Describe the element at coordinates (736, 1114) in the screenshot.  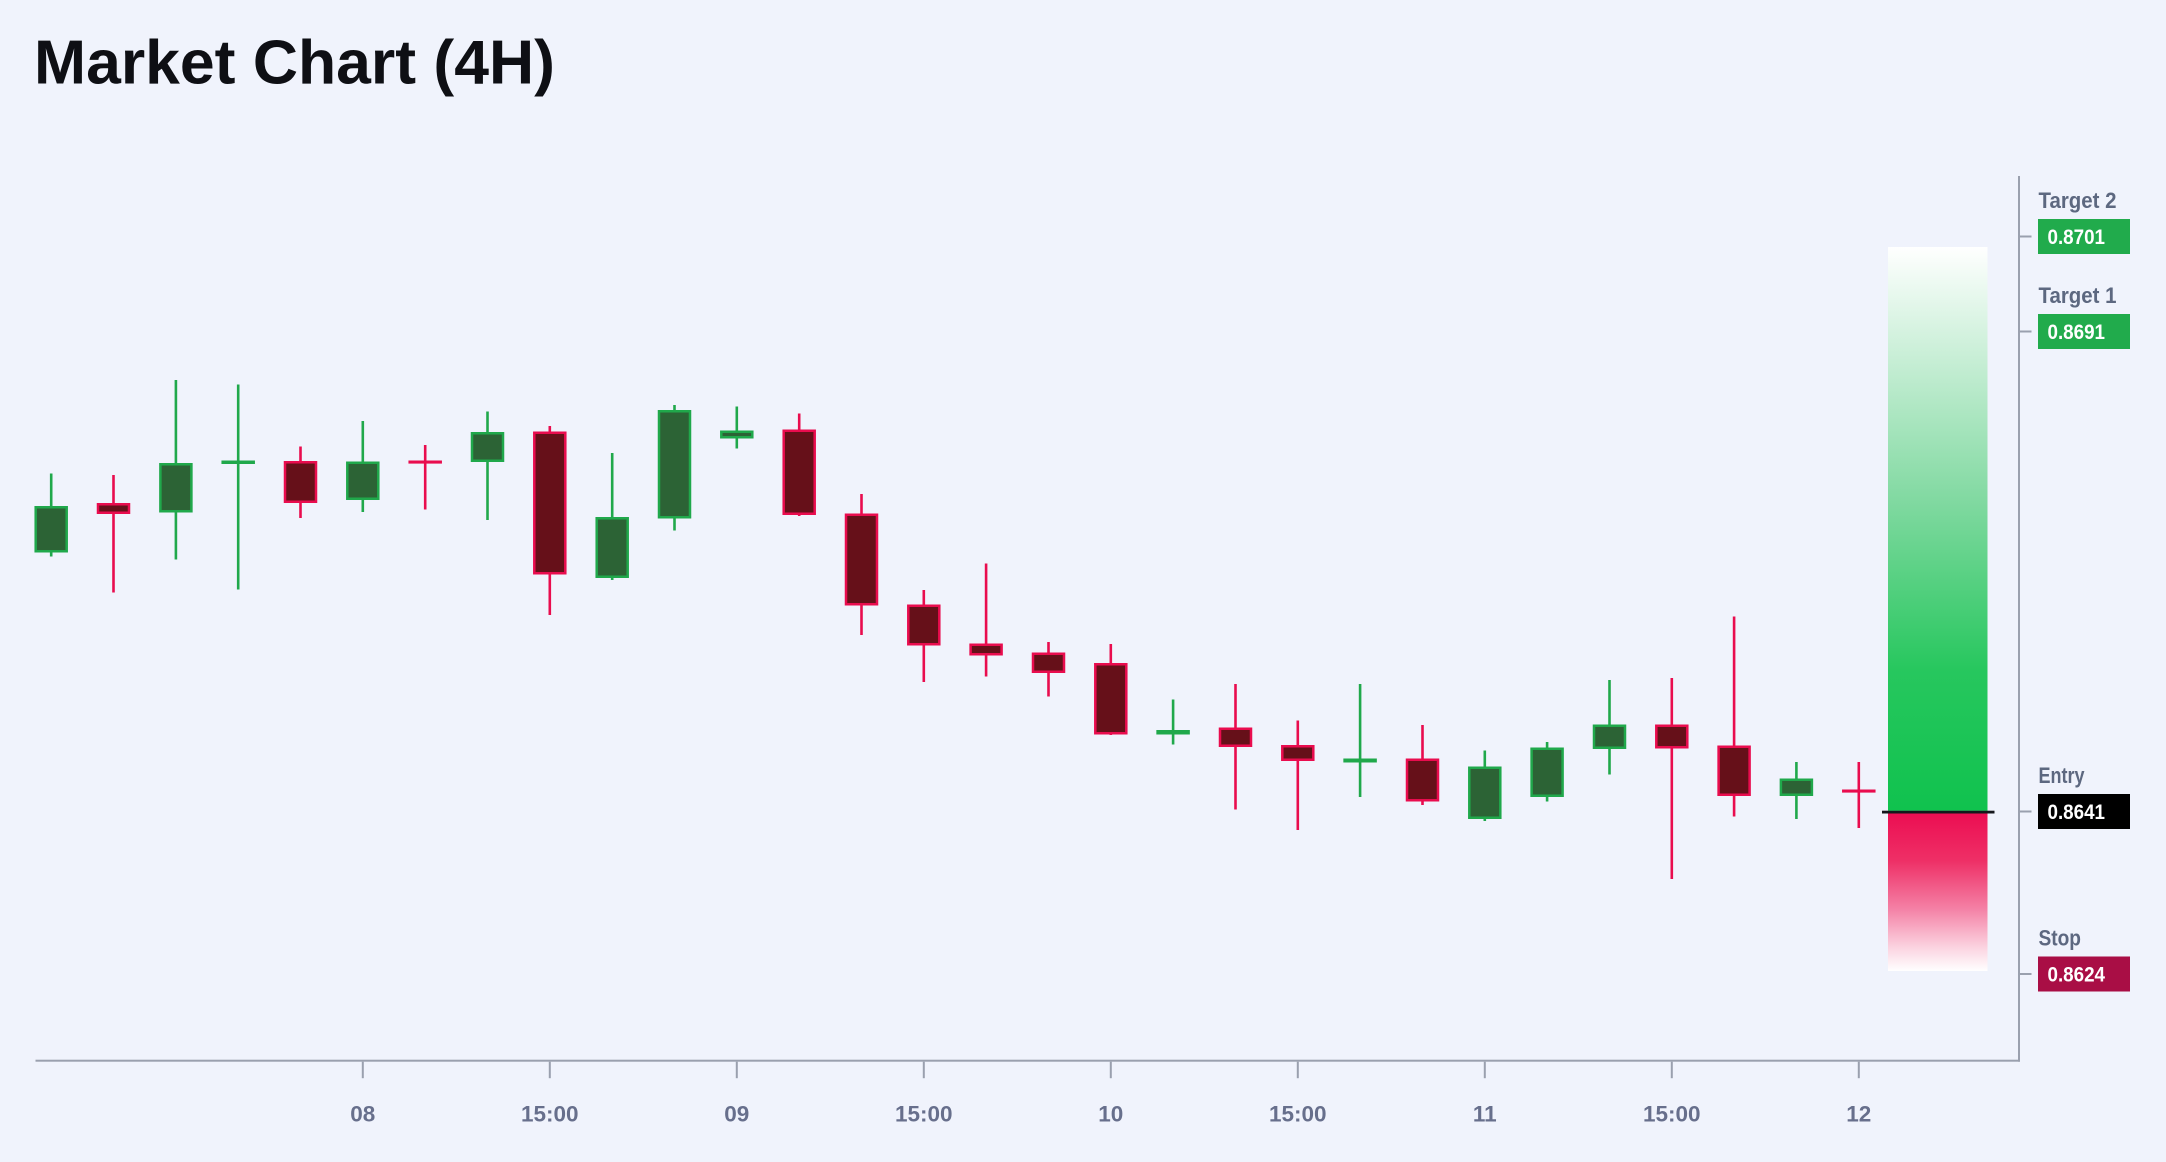
I see `svg-text: 09` at that location.